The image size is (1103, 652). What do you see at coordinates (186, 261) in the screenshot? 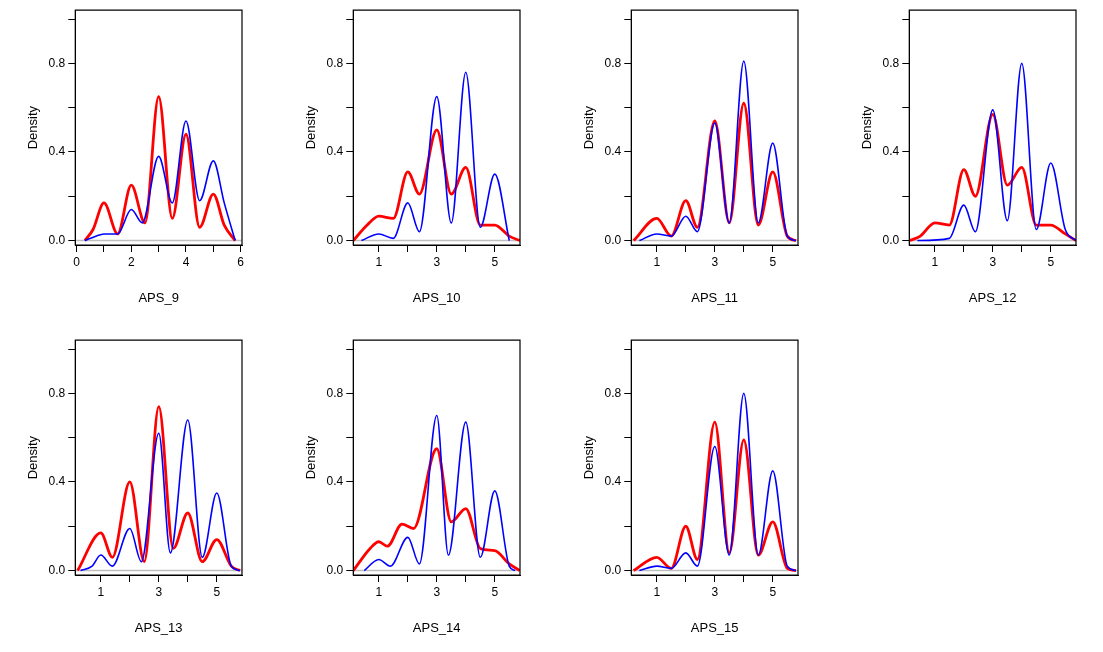
I see `x-tick-label: 4` at bounding box center [186, 261].